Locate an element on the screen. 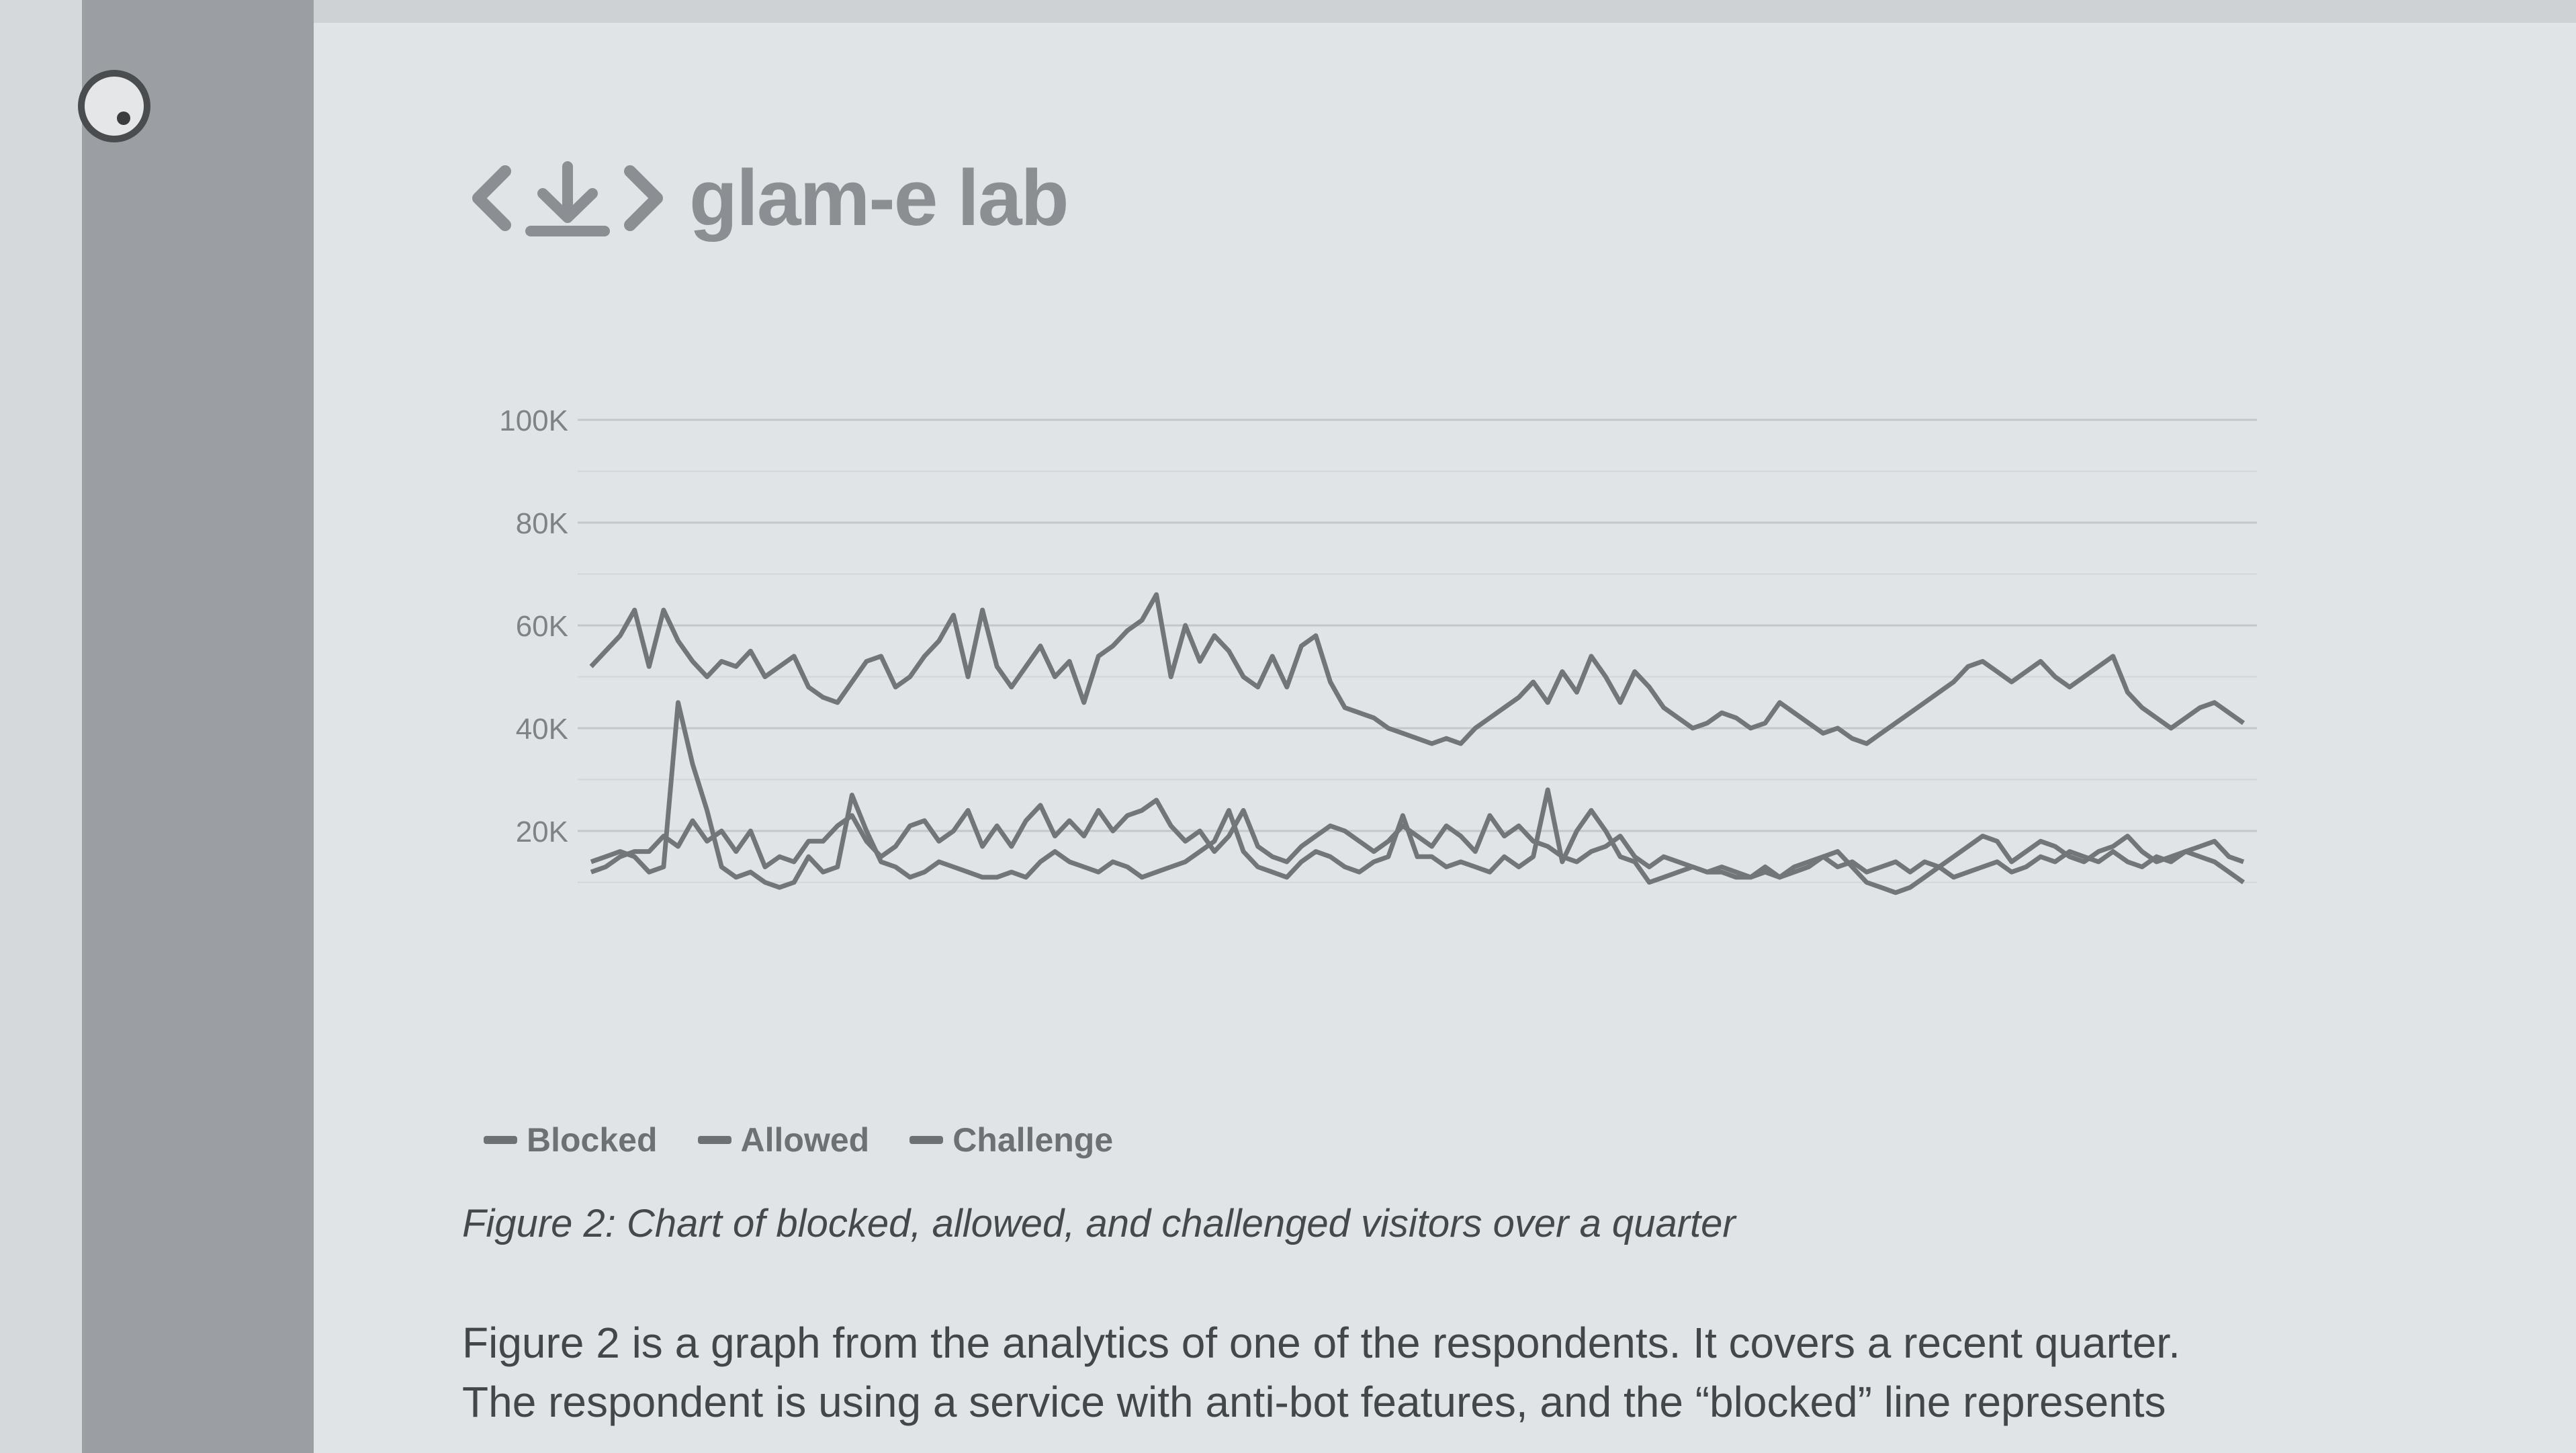  y-axis: 100K 80K 60K 40K 20K is located at coordinates (533, 626).